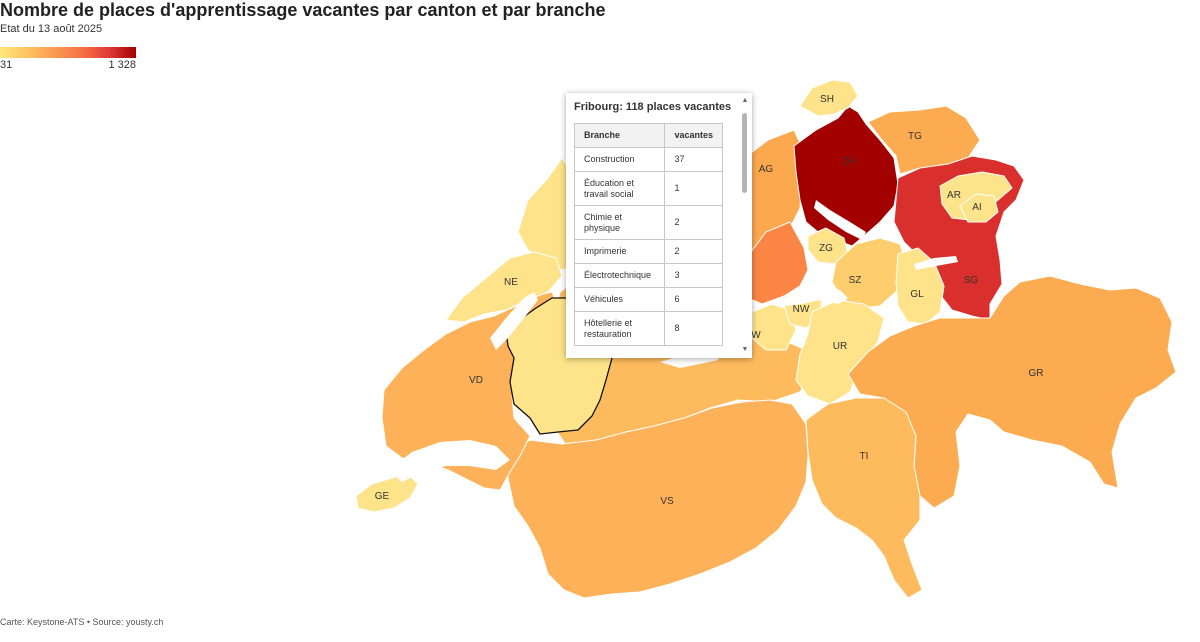 The width and height of the screenshot is (1200, 642). What do you see at coordinates (855, 280) in the screenshot?
I see `canton-label-sz: SZ` at bounding box center [855, 280].